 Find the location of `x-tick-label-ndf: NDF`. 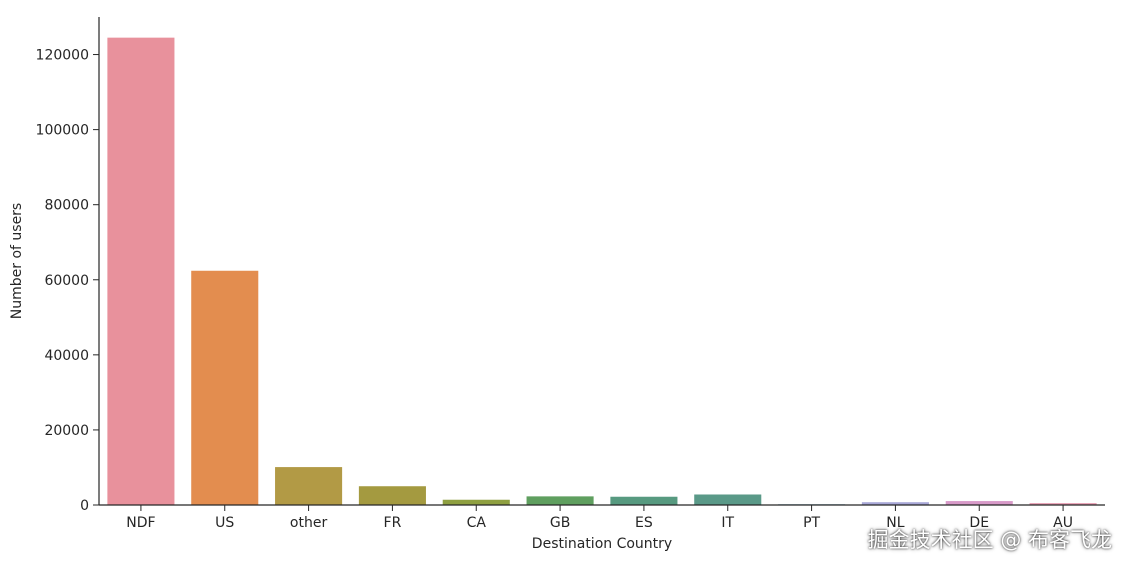

x-tick-label-ndf: NDF is located at coordinates (140, 523).